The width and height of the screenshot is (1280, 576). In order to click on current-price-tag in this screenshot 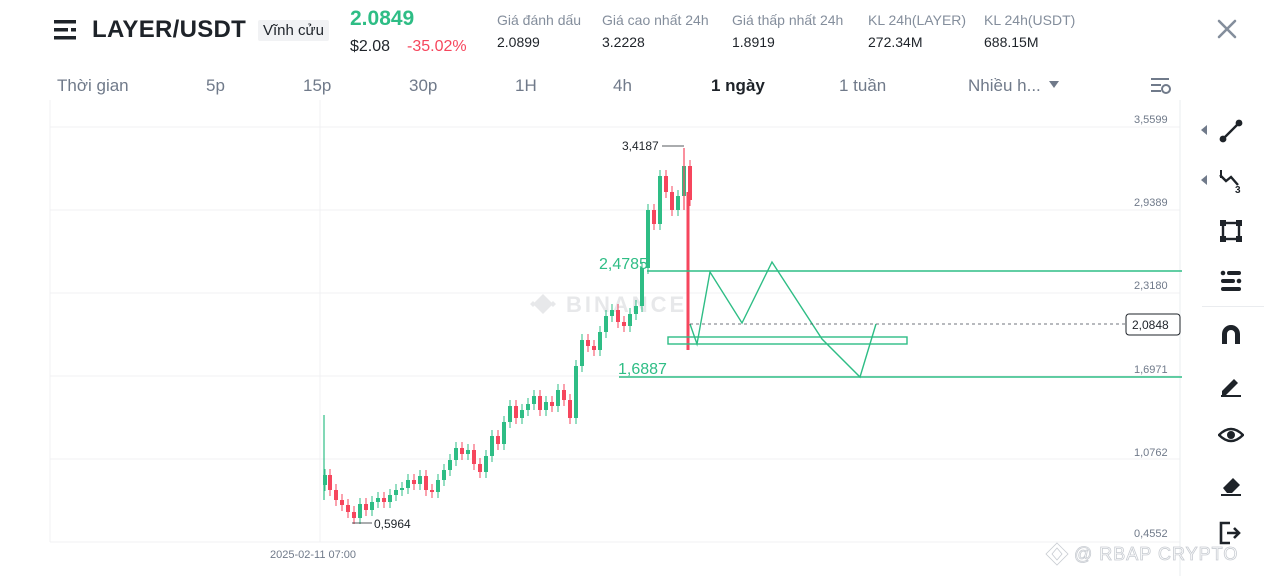, I will do `click(1153, 324)`.